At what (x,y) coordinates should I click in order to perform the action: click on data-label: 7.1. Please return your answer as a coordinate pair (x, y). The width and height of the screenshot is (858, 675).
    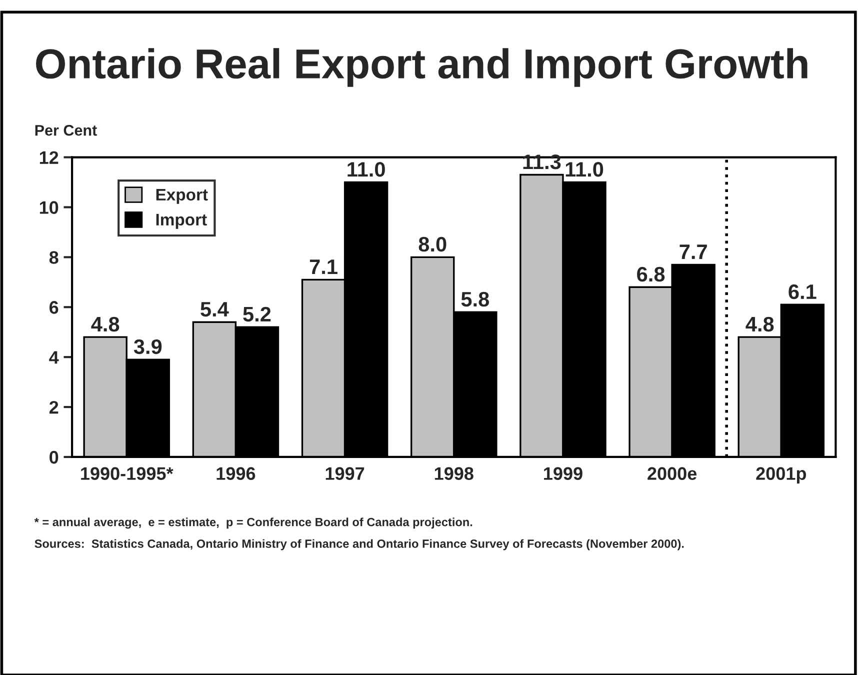
    Looking at the image, I should click on (324, 267).